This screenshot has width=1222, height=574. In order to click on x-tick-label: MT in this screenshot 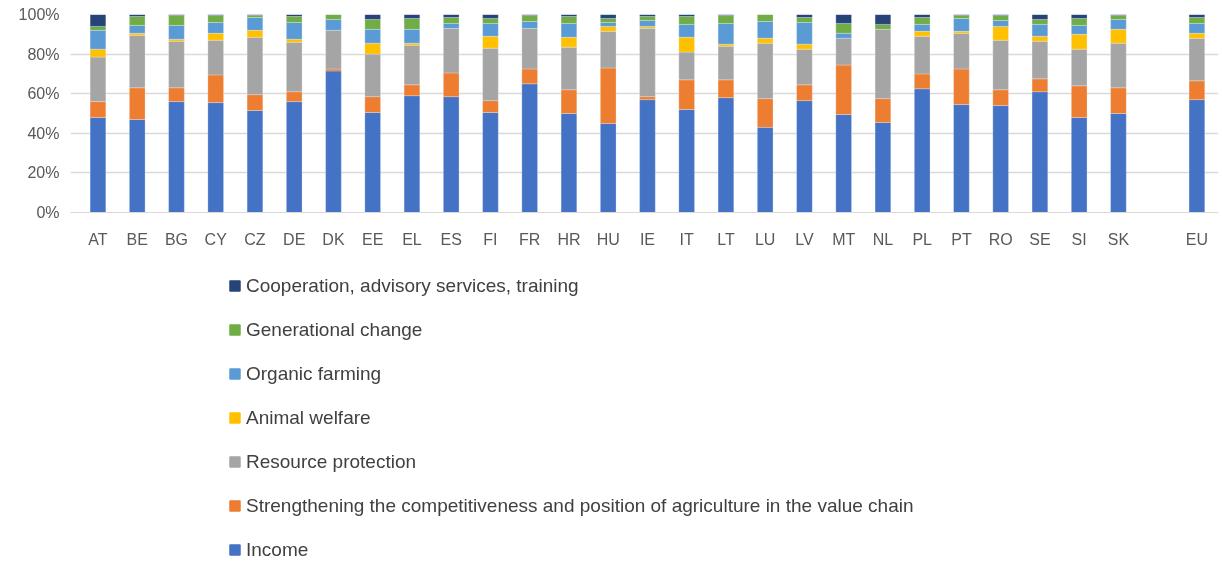, I will do `click(844, 239)`.